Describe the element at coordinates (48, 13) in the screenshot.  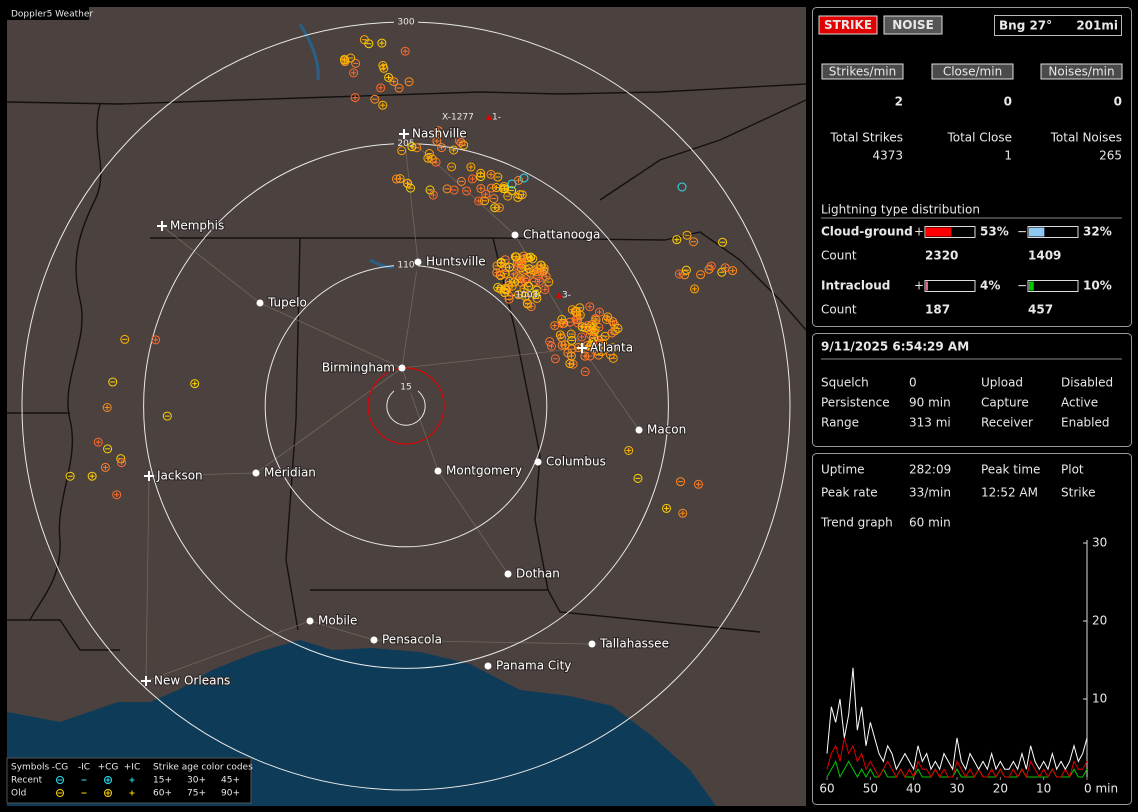
I see `title-bg` at that location.